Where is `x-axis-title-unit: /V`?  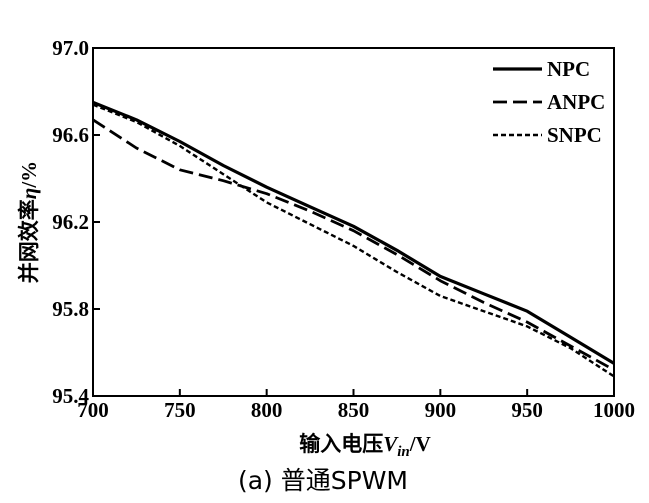
x-axis-title-unit: /V is located at coordinates (420, 444).